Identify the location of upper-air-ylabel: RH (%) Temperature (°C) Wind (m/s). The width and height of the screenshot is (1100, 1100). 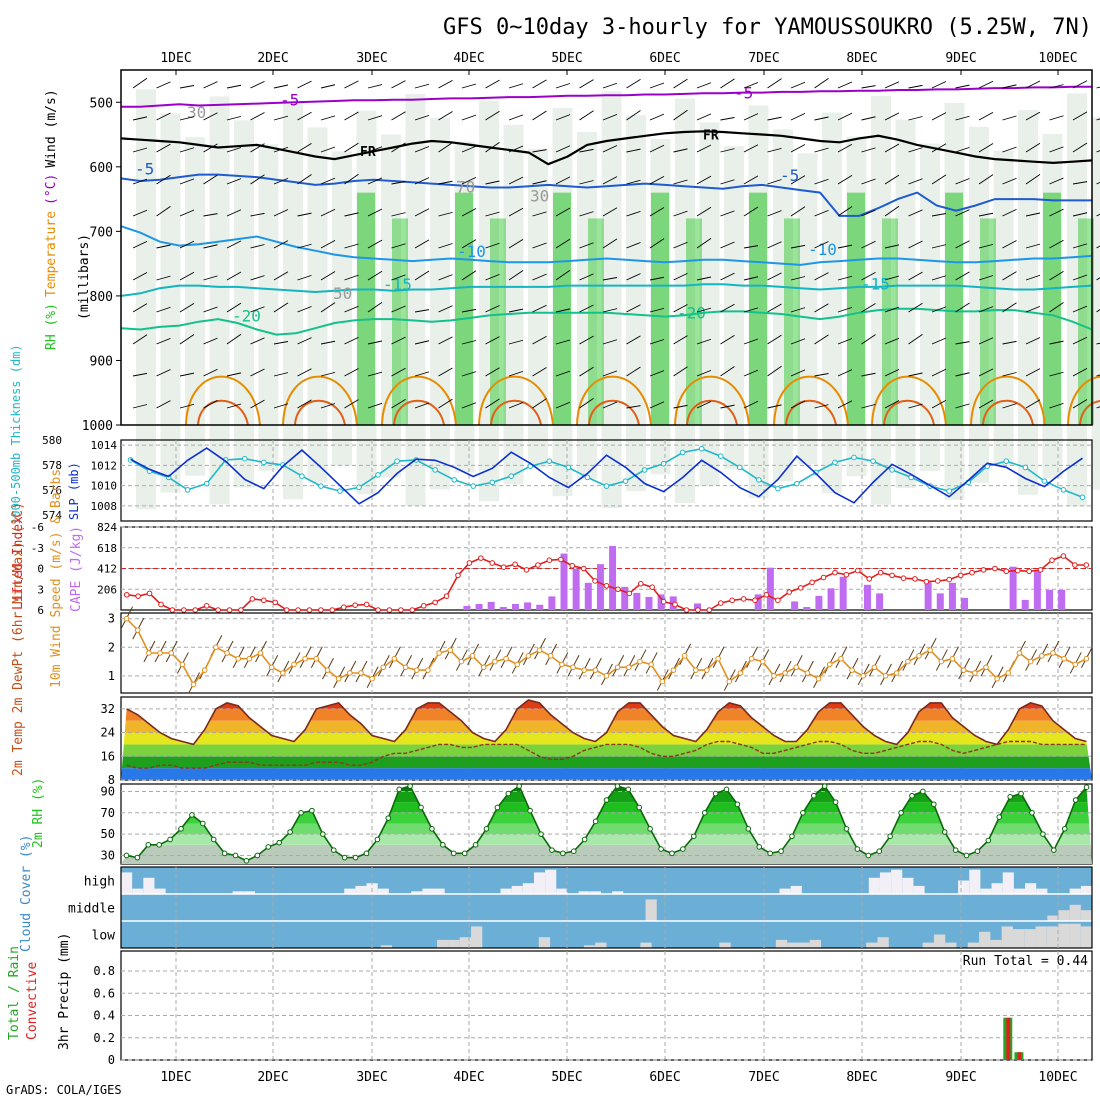
(51, 219).